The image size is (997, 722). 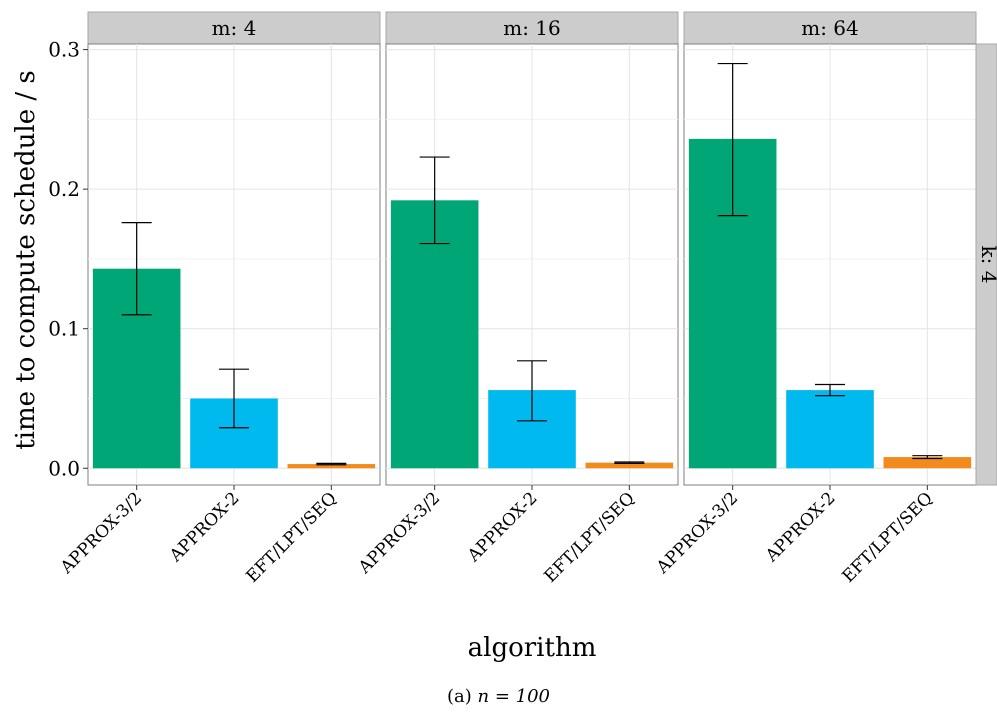 I want to click on panel-strip-label: m: 64, so click(x=830, y=28).